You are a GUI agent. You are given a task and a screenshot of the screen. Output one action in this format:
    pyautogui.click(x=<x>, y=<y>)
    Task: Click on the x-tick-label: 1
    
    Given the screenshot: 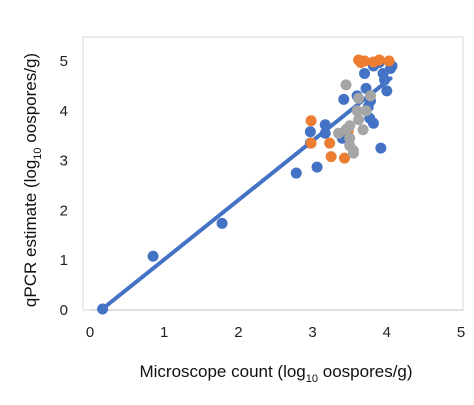 What is the action you would take?
    pyautogui.click(x=164, y=332)
    